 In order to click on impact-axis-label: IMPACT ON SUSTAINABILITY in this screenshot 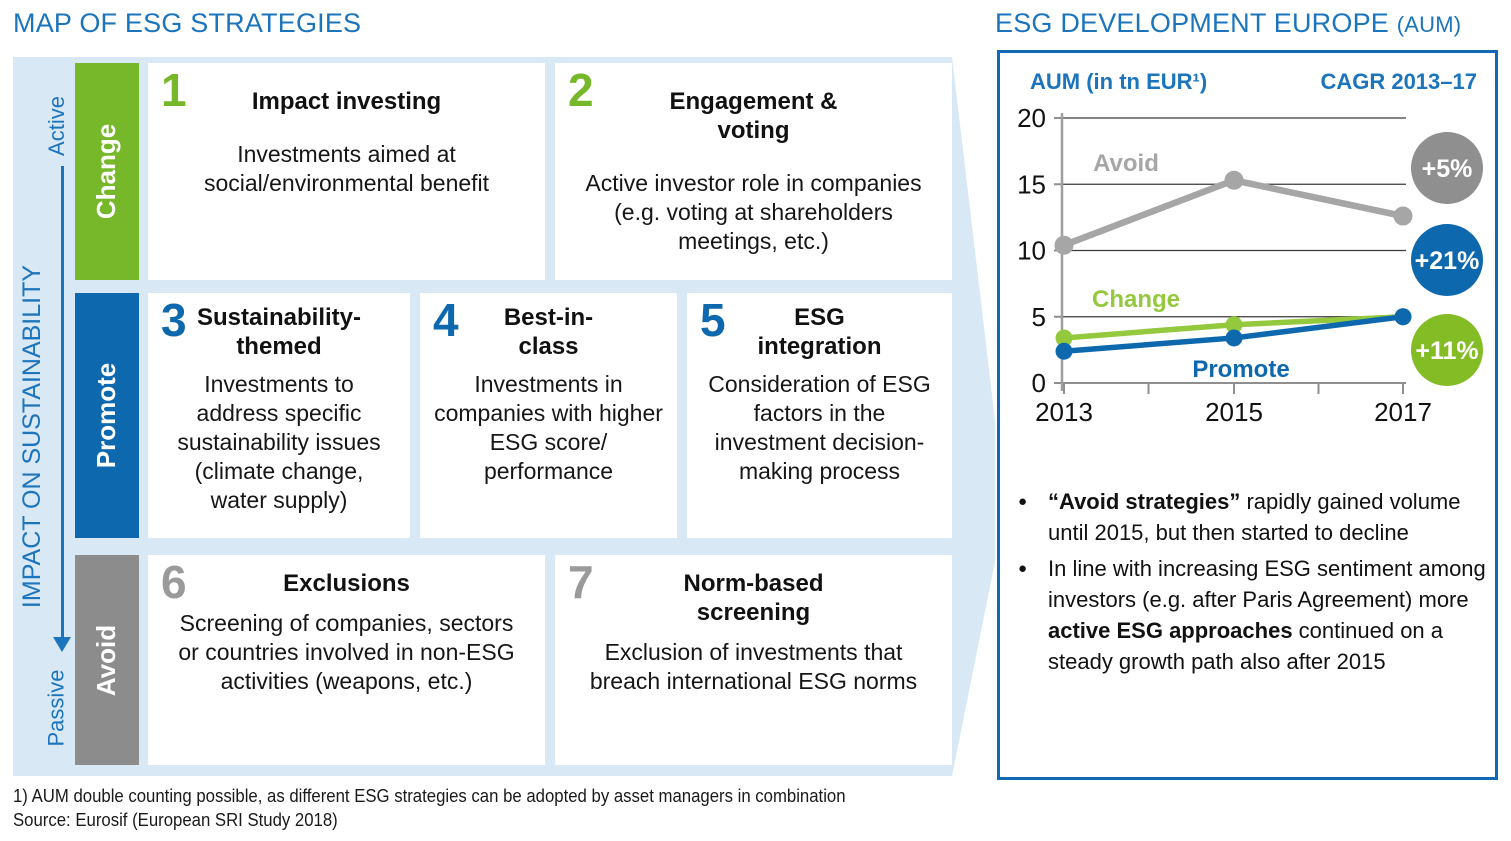, I will do `click(33, 436)`.